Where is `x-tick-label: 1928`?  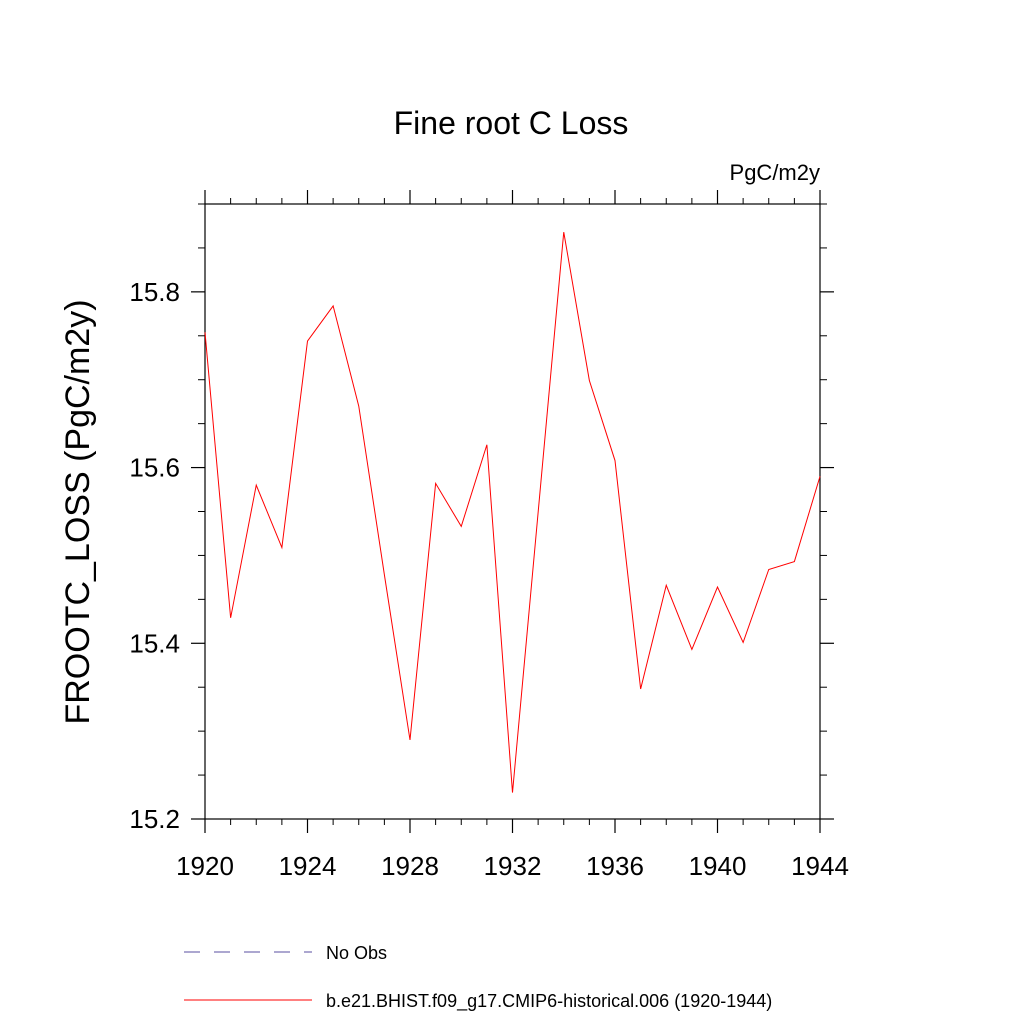
x-tick-label: 1928 is located at coordinates (410, 866).